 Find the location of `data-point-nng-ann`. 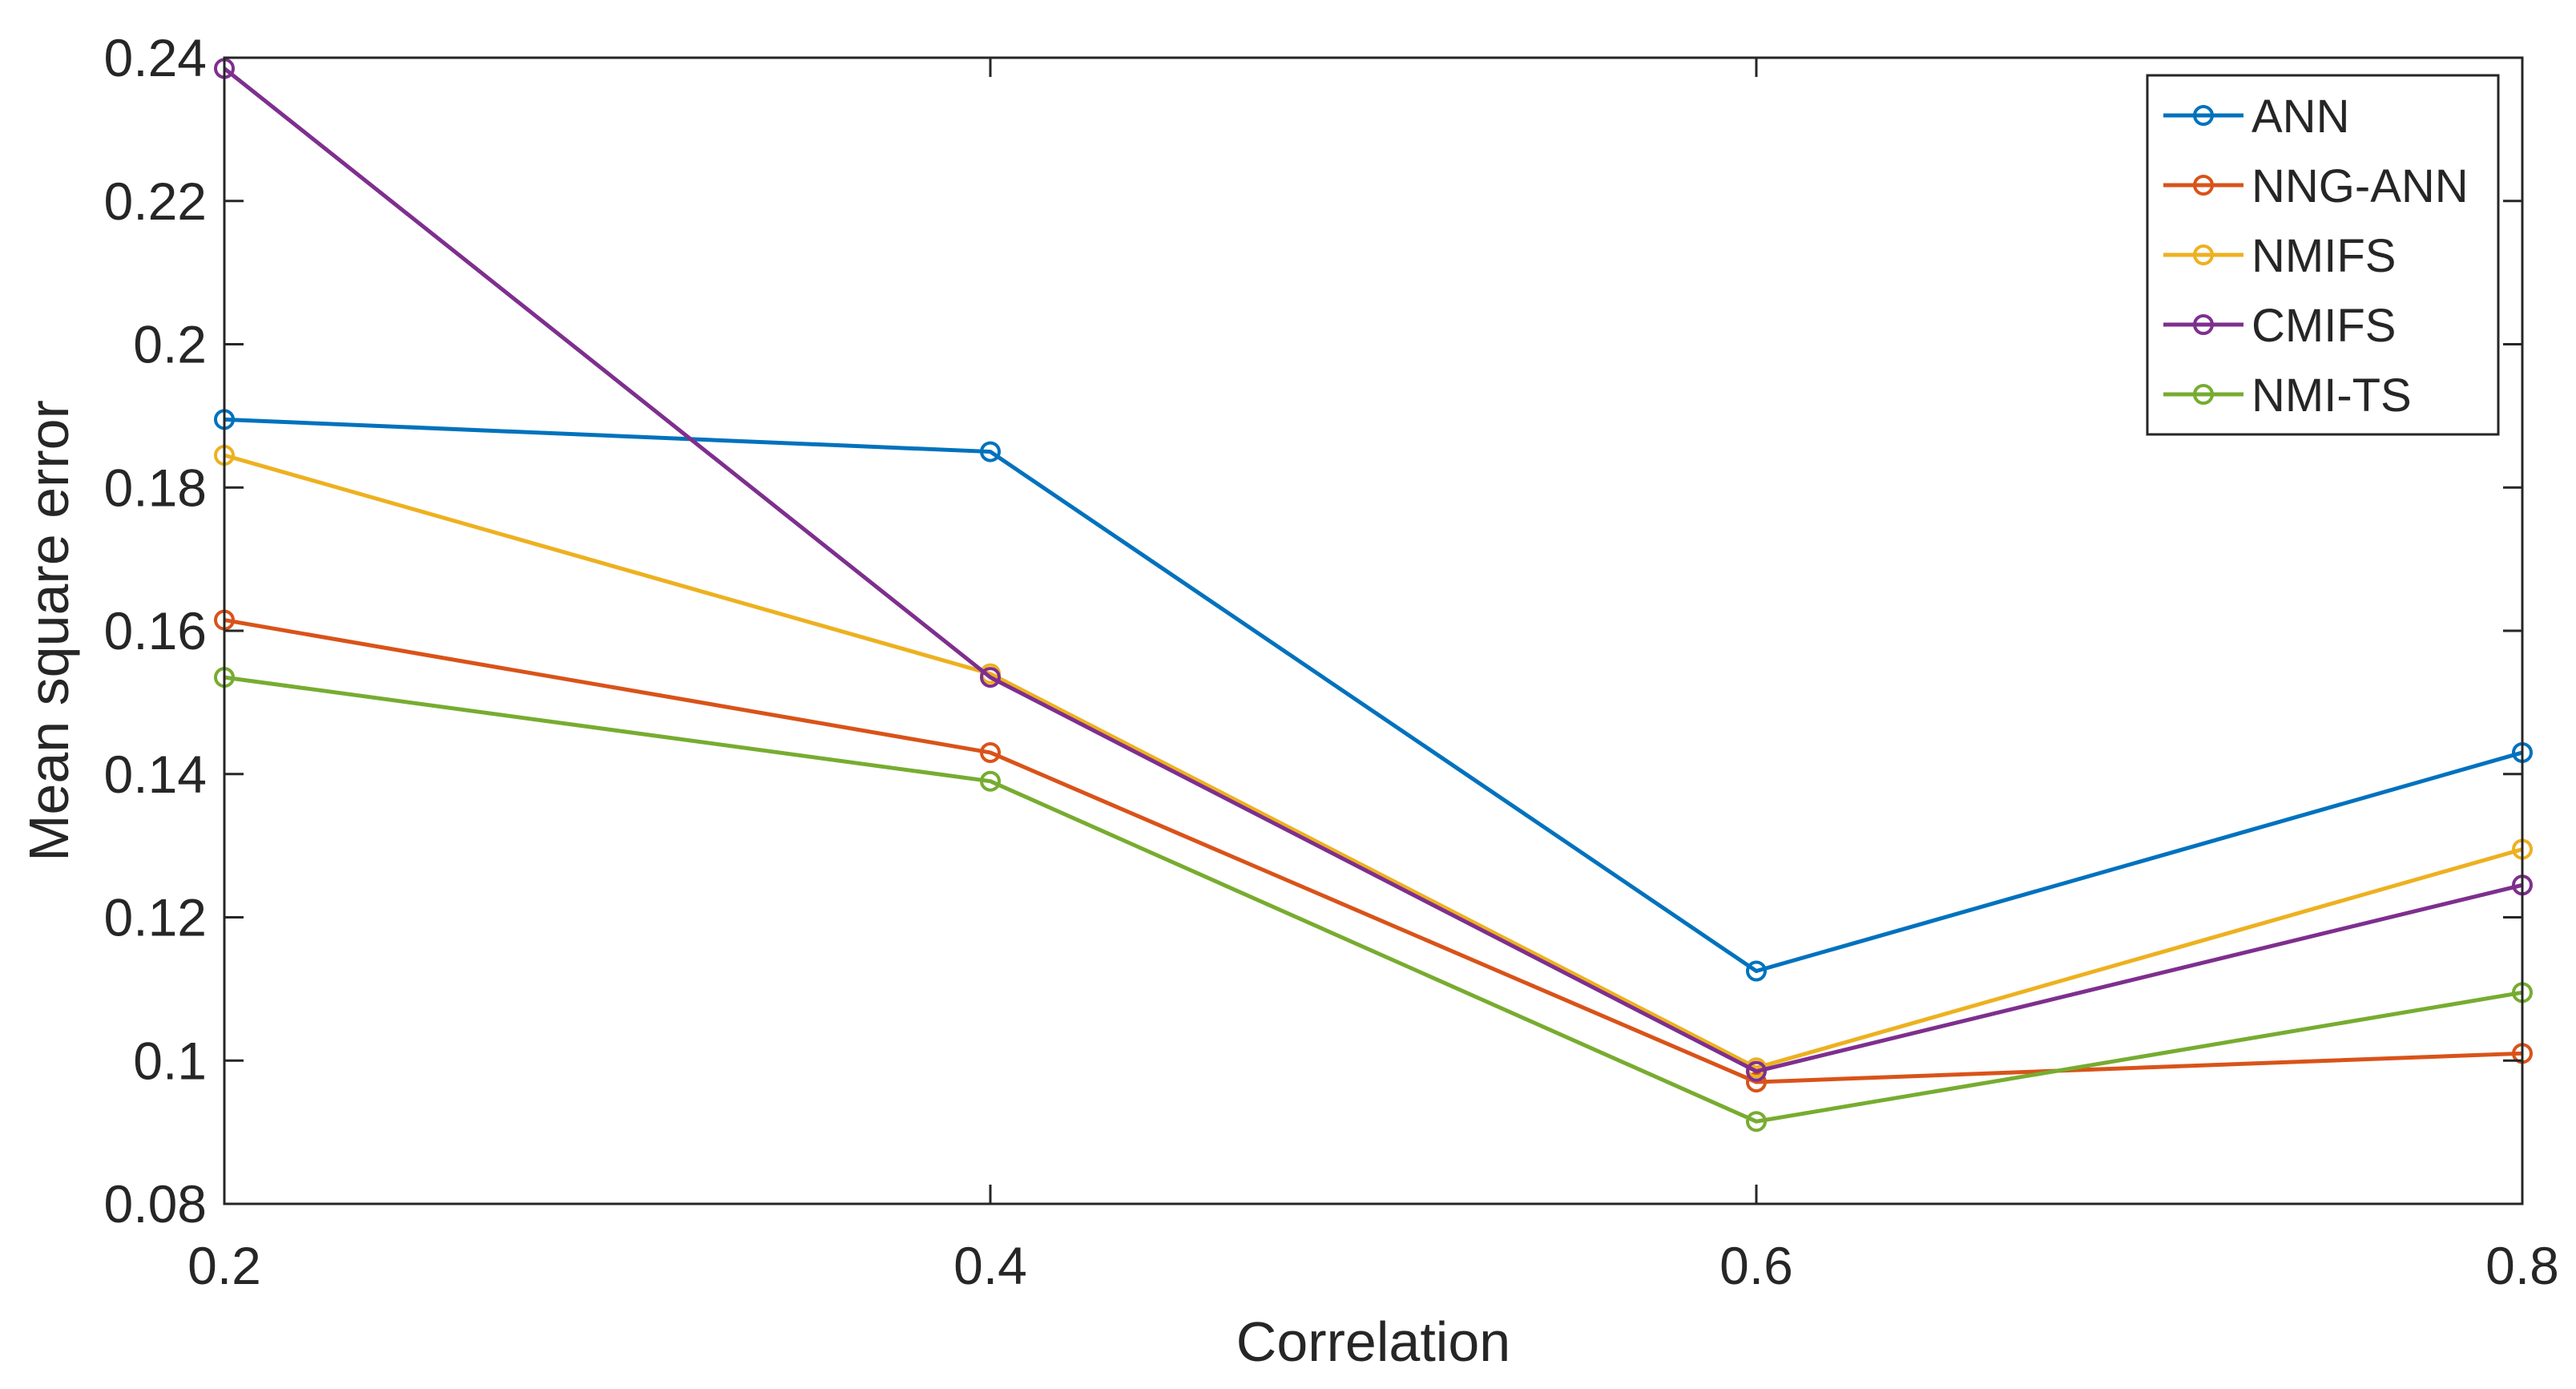

data-point-nng-ann is located at coordinates (990, 752).